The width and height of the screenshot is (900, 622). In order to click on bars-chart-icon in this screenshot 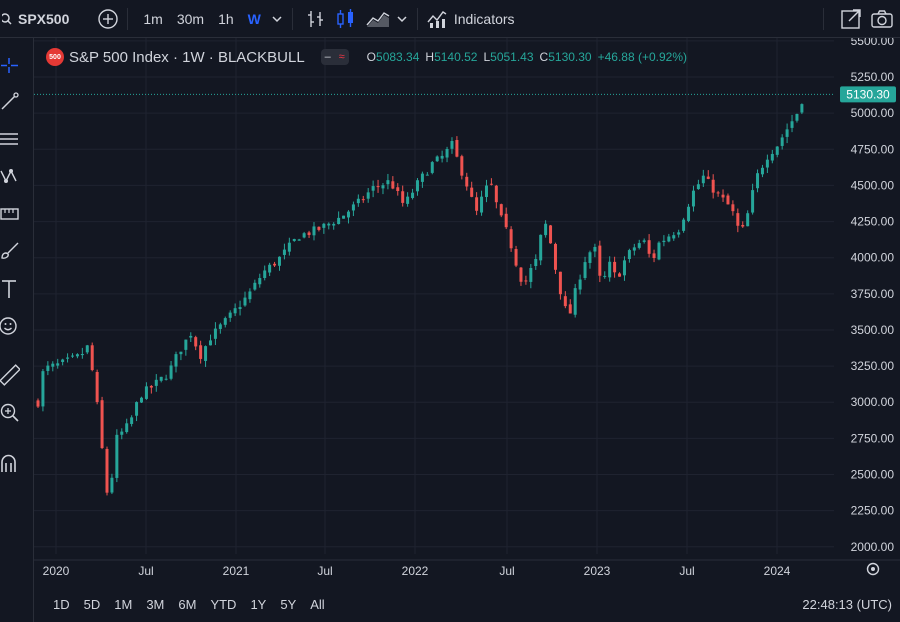, I will do `click(316, 19)`.